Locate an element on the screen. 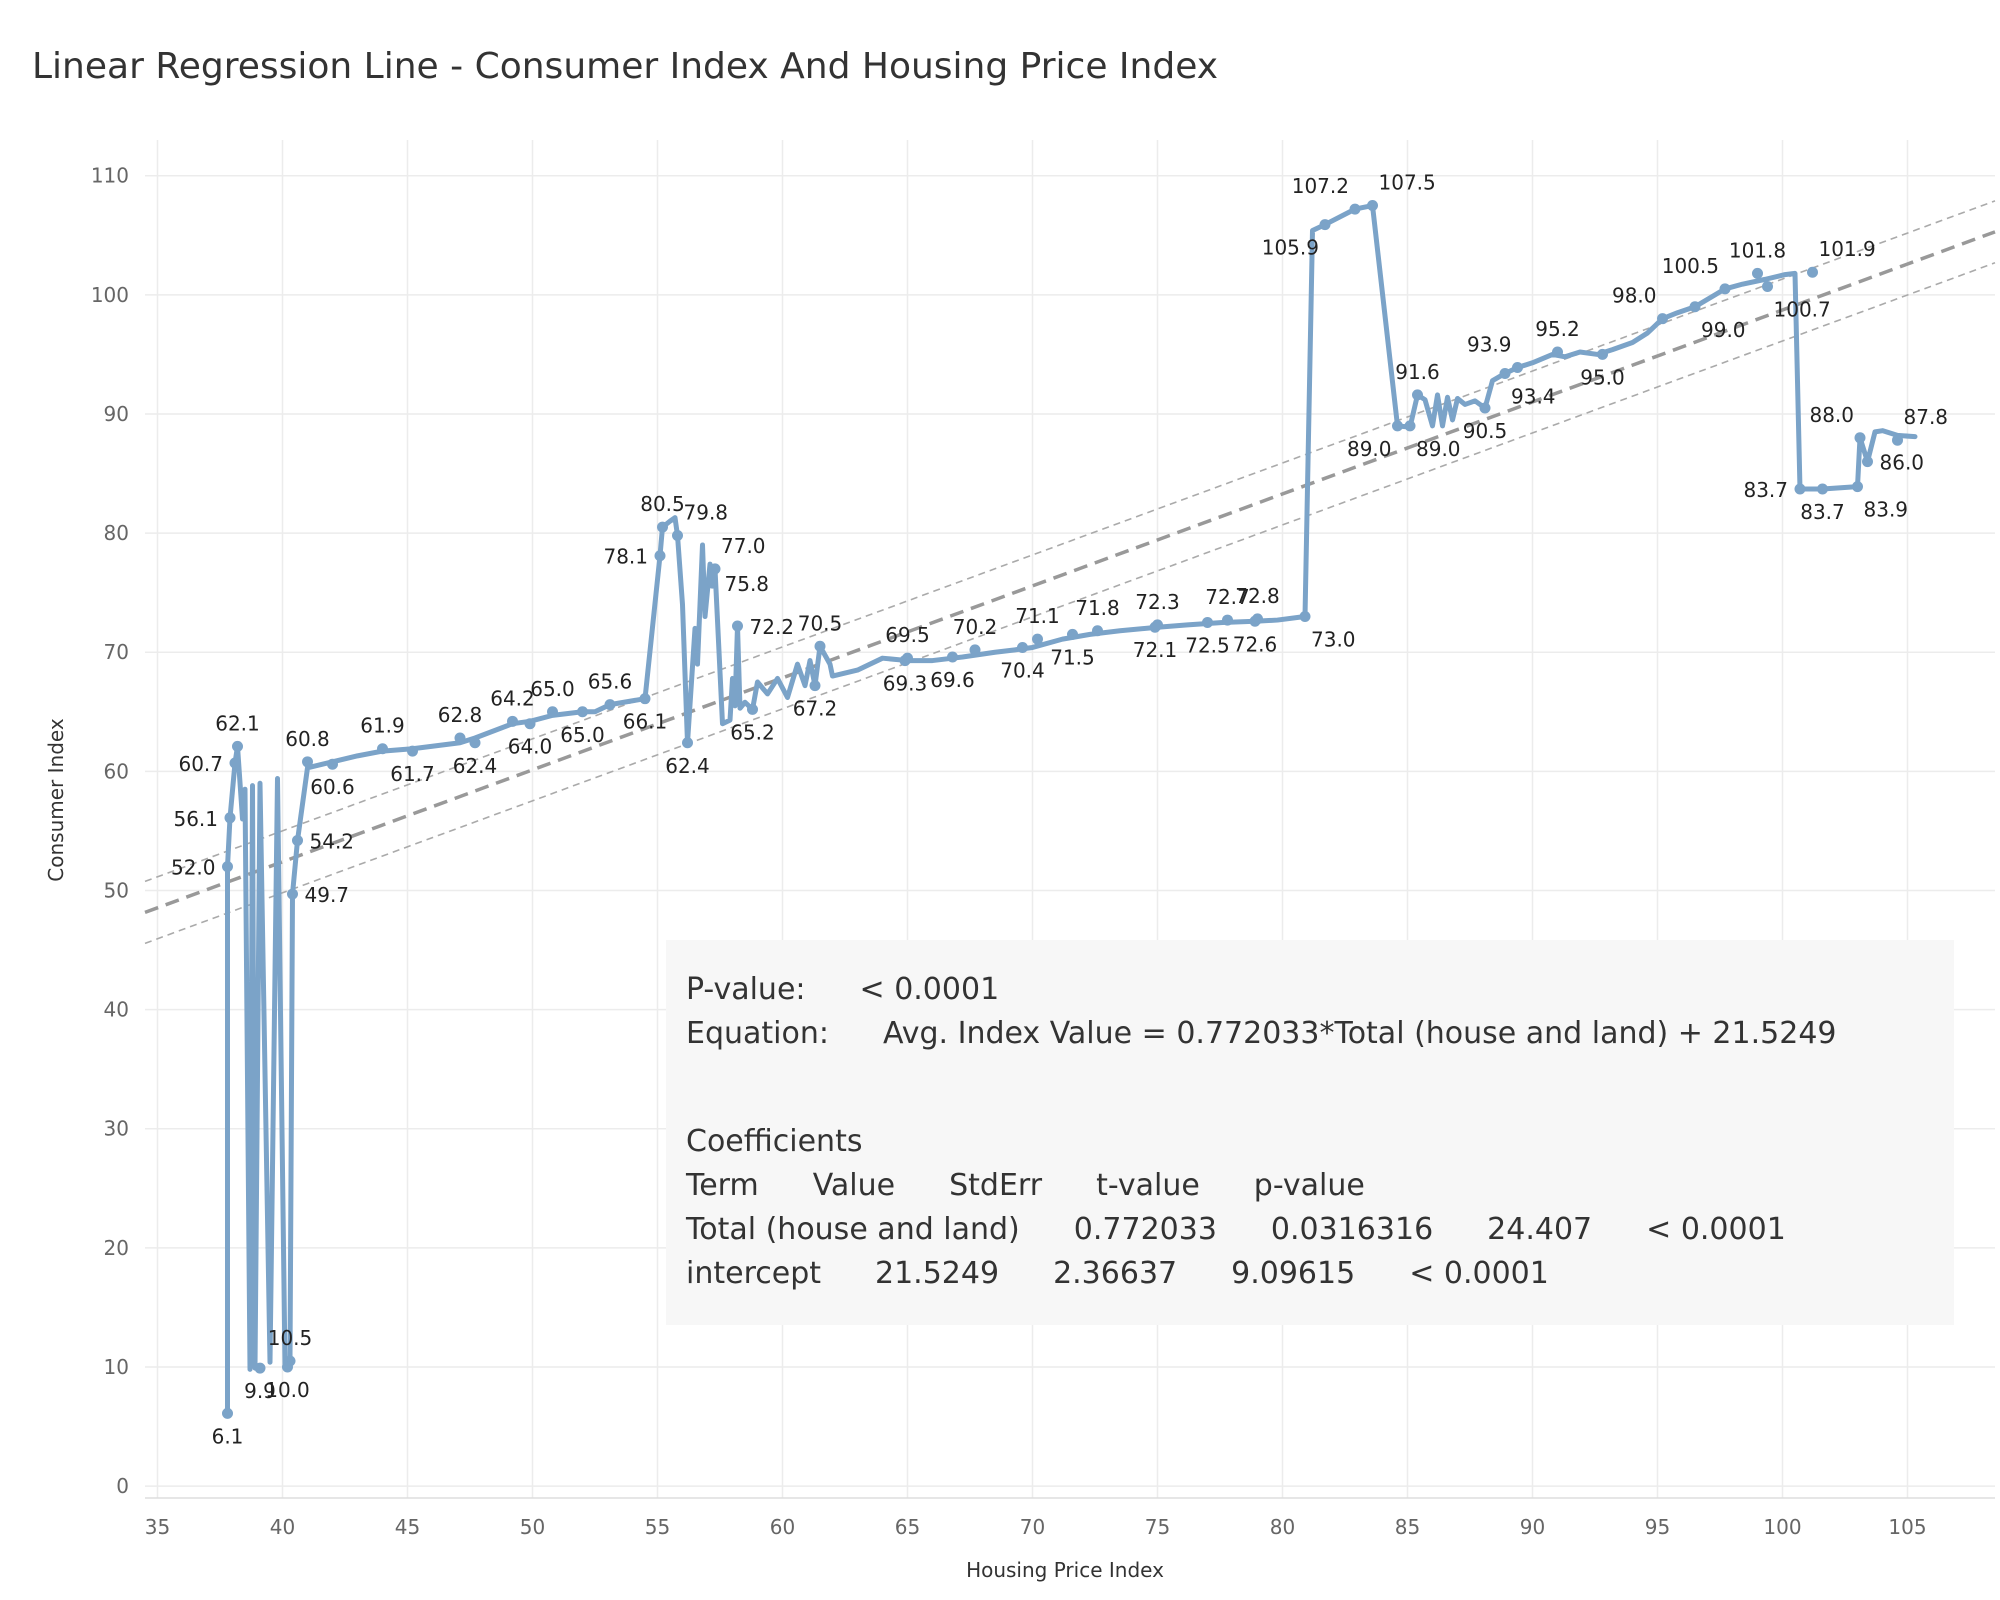  data-label: 100.7 is located at coordinates (1802, 310).